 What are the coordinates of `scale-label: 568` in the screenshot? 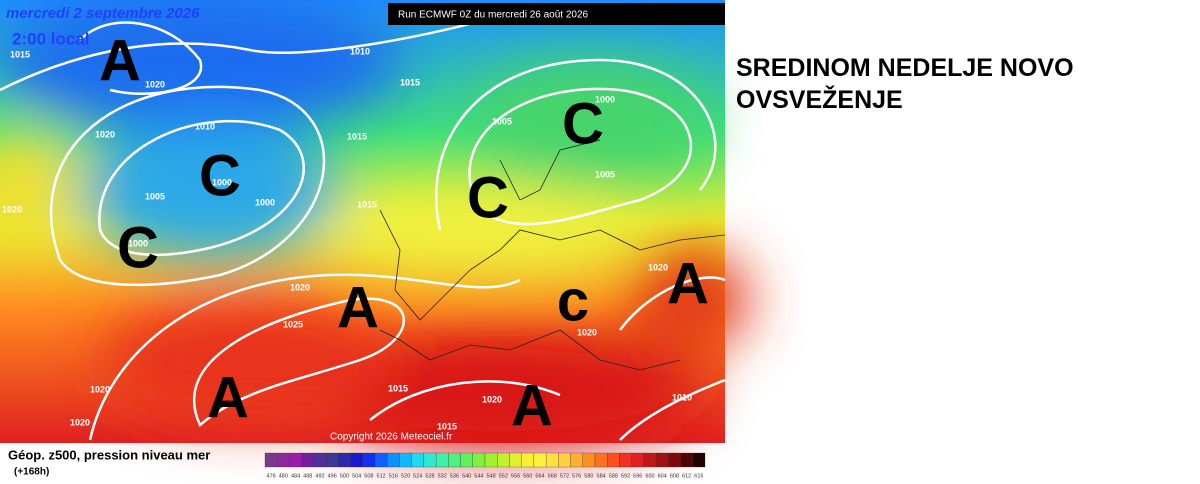 It's located at (552, 476).